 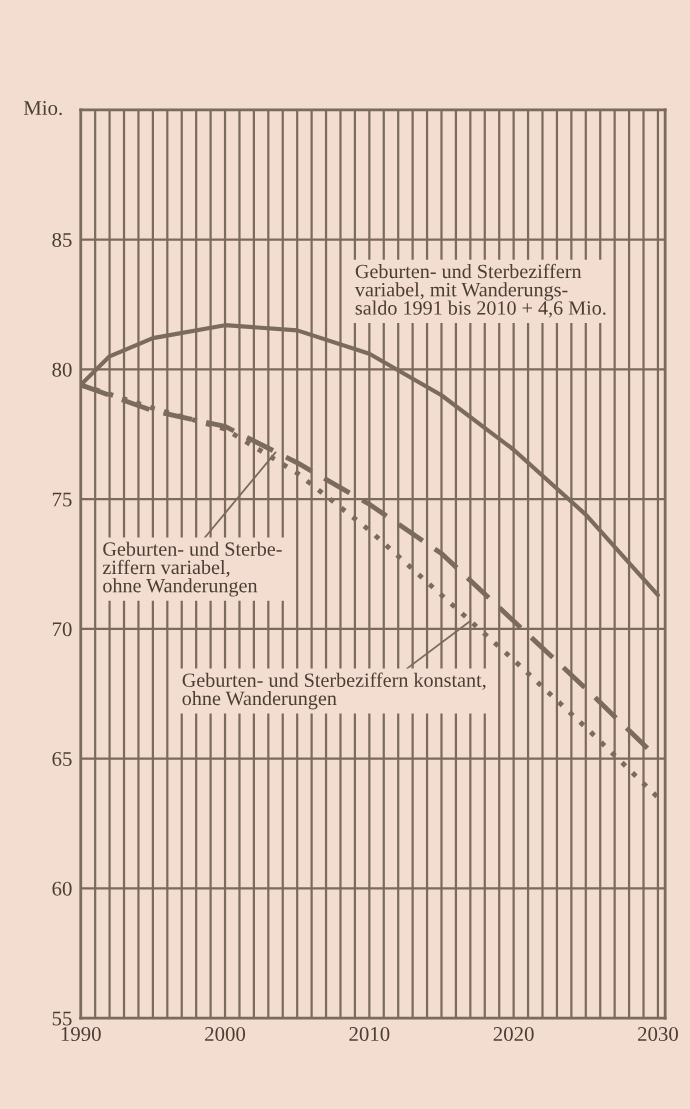 I want to click on y-tick-label: 75, so click(x=62, y=499).